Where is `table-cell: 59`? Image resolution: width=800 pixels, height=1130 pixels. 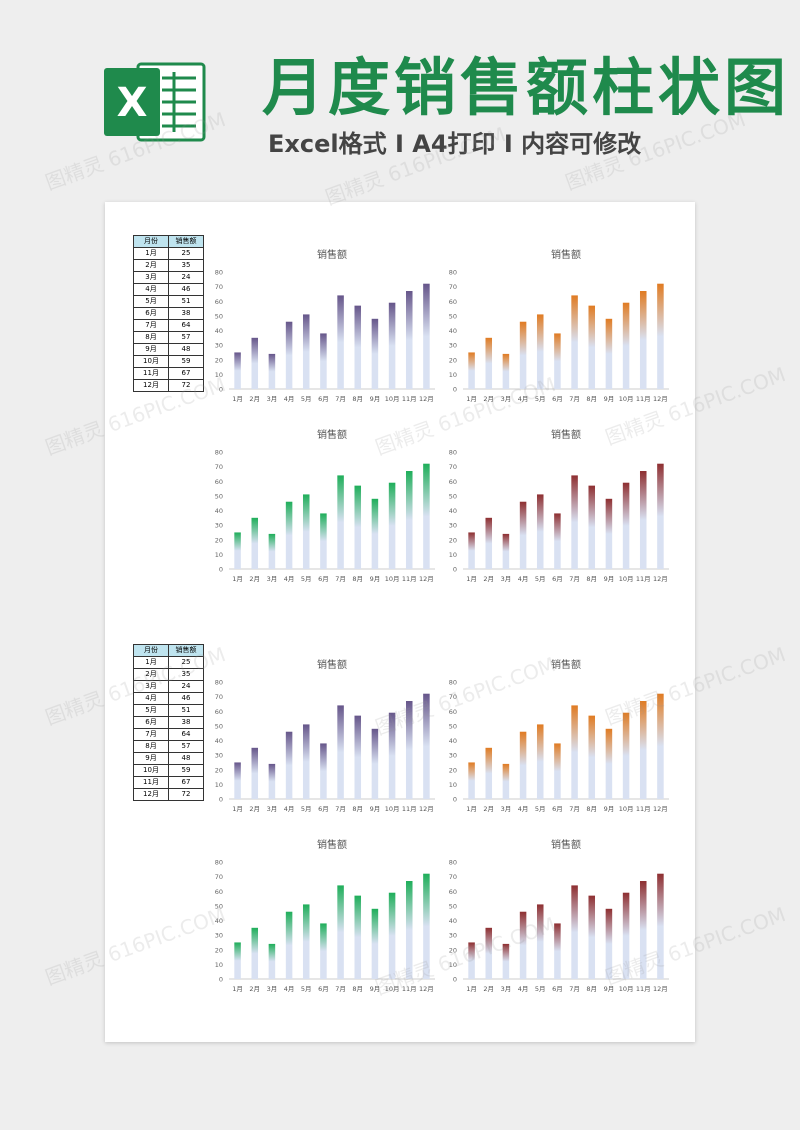 table-cell: 59 is located at coordinates (186, 770).